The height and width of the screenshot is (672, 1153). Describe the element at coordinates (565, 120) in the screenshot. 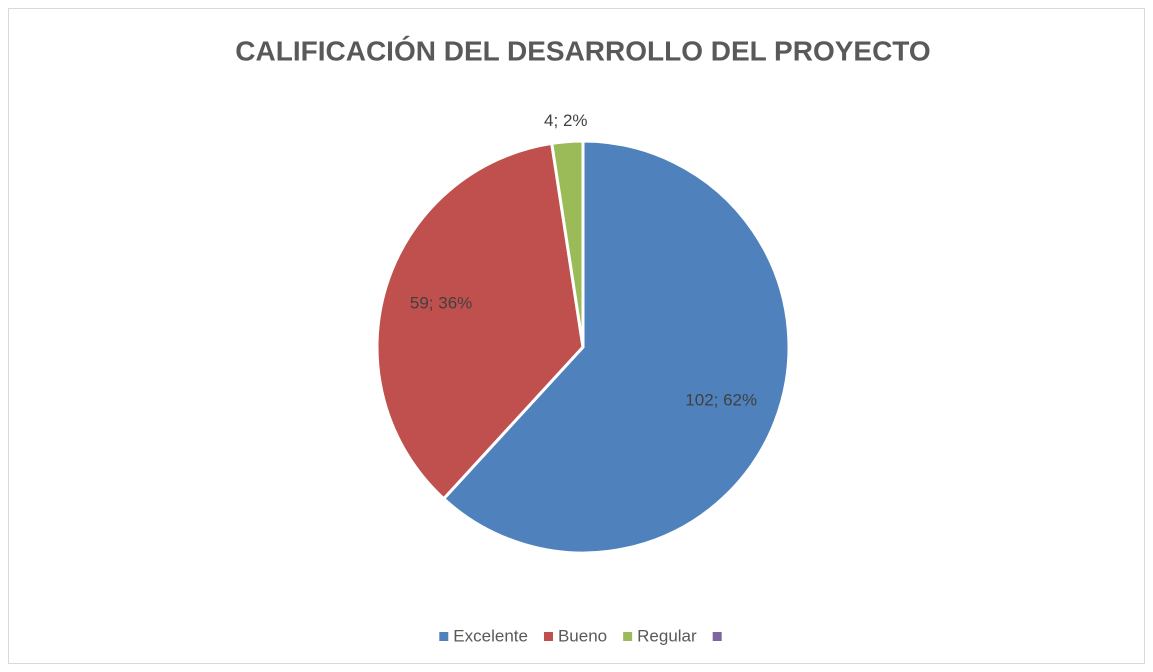

I see `data-label: 4; 2%` at that location.